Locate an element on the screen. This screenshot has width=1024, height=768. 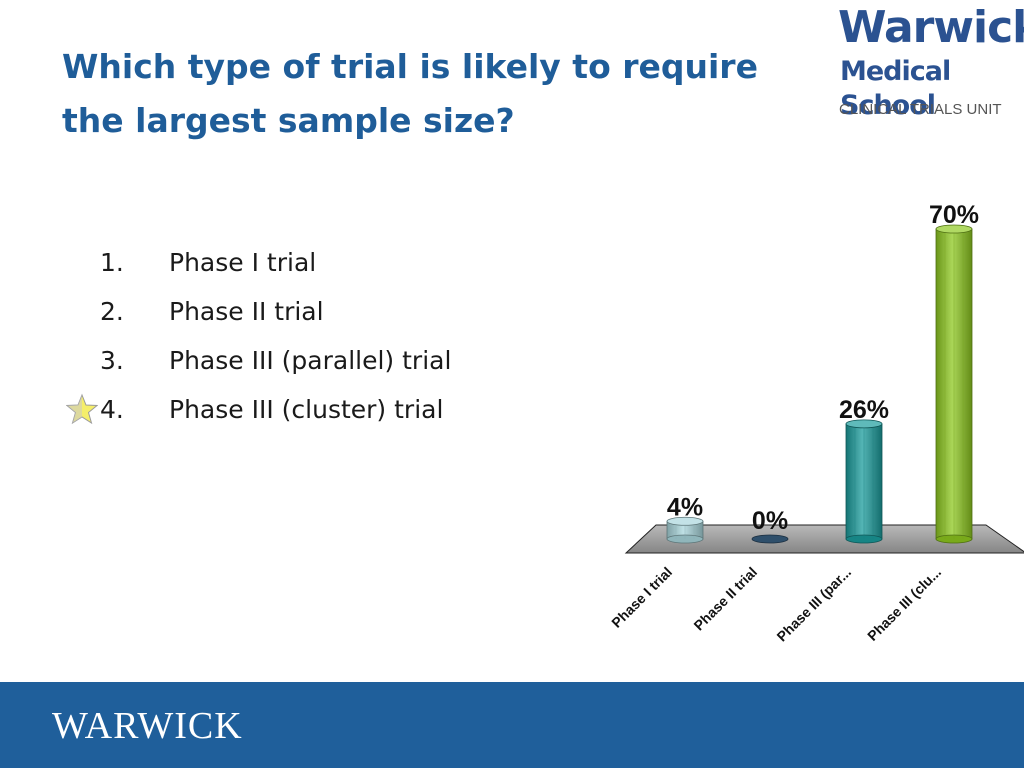
option-number: 2. is located at coordinates (112, 311).